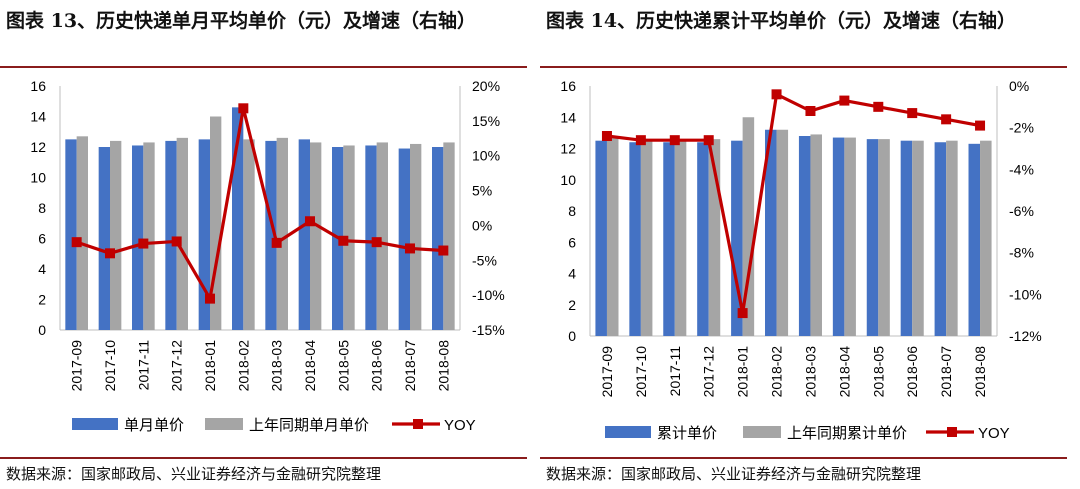 This screenshot has width=1080, height=489. Describe the element at coordinates (110, 366) in the screenshot. I see `category-tick-label: 2017-10` at that location.